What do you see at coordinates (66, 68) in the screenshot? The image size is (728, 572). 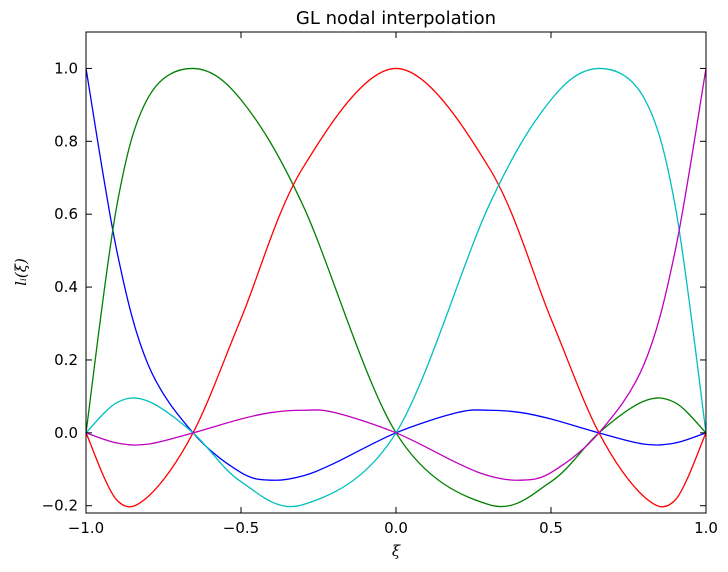 I see `y-tick-label: 1.0` at bounding box center [66, 68].